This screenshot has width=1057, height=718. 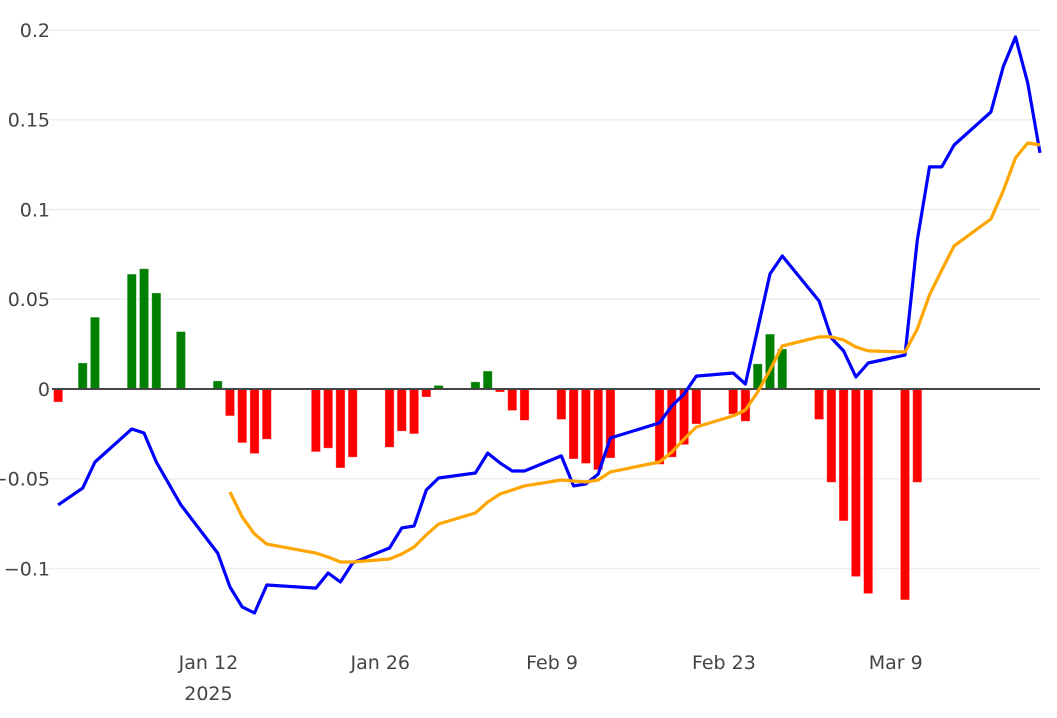 I want to click on y-axis-ticks: 0.2 0.15 0.1 0.05 0 −0.05 −0.1, so click(x=25, y=300).